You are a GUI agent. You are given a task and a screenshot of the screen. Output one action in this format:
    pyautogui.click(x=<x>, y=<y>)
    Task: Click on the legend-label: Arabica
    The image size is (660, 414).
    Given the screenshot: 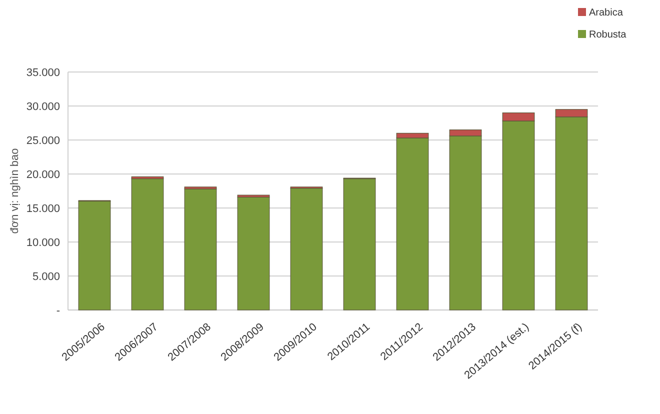 What is the action you would take?
    pyautogui.click(x=606, y=13)
    